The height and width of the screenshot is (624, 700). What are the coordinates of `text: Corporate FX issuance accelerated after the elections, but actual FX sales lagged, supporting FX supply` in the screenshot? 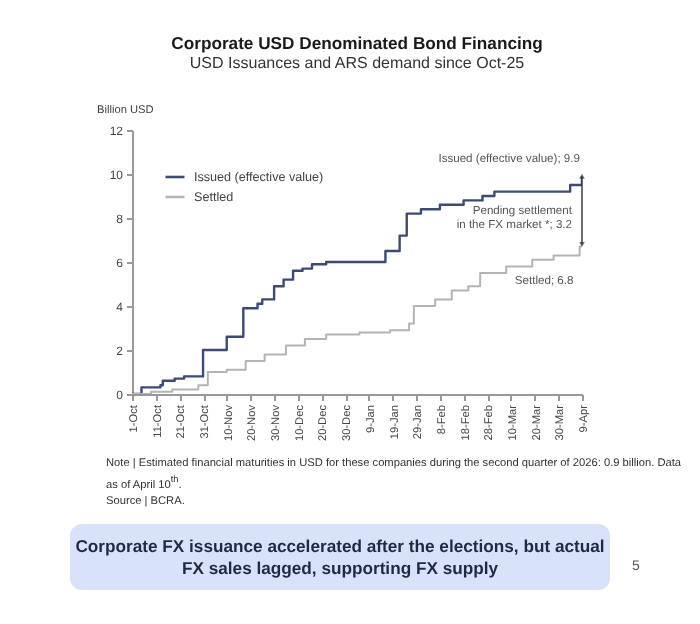 It's located at (340, 557).